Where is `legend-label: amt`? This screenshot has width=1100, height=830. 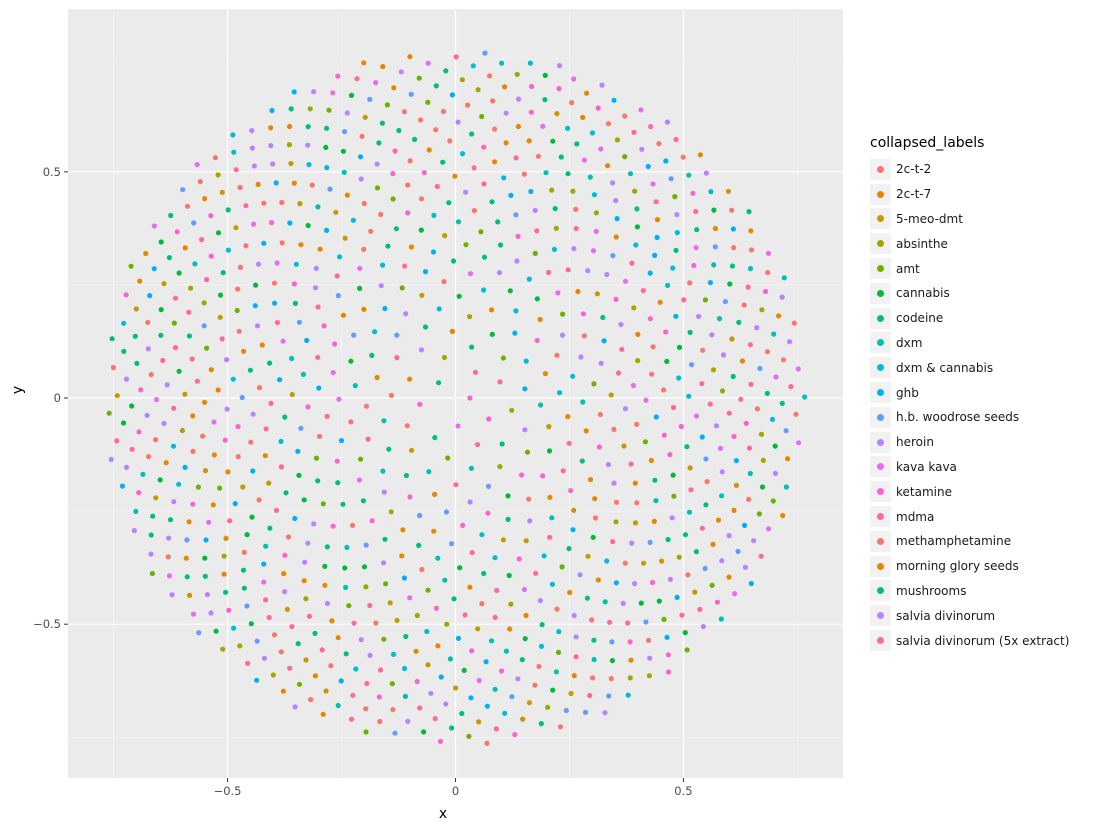 legend-label: amt is located at coordinates (908, 268).